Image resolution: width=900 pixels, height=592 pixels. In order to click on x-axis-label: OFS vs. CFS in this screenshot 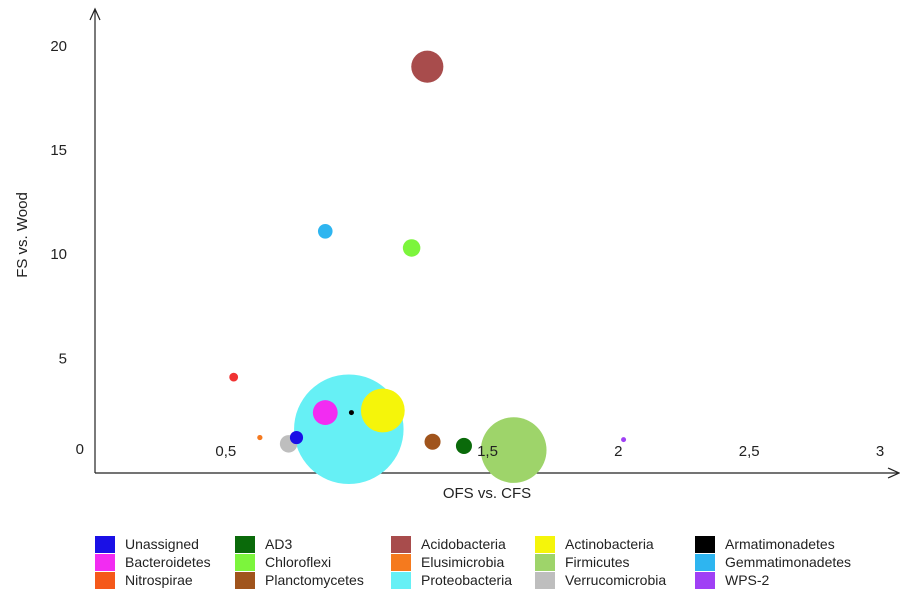, I will do `click(487, 493)`.